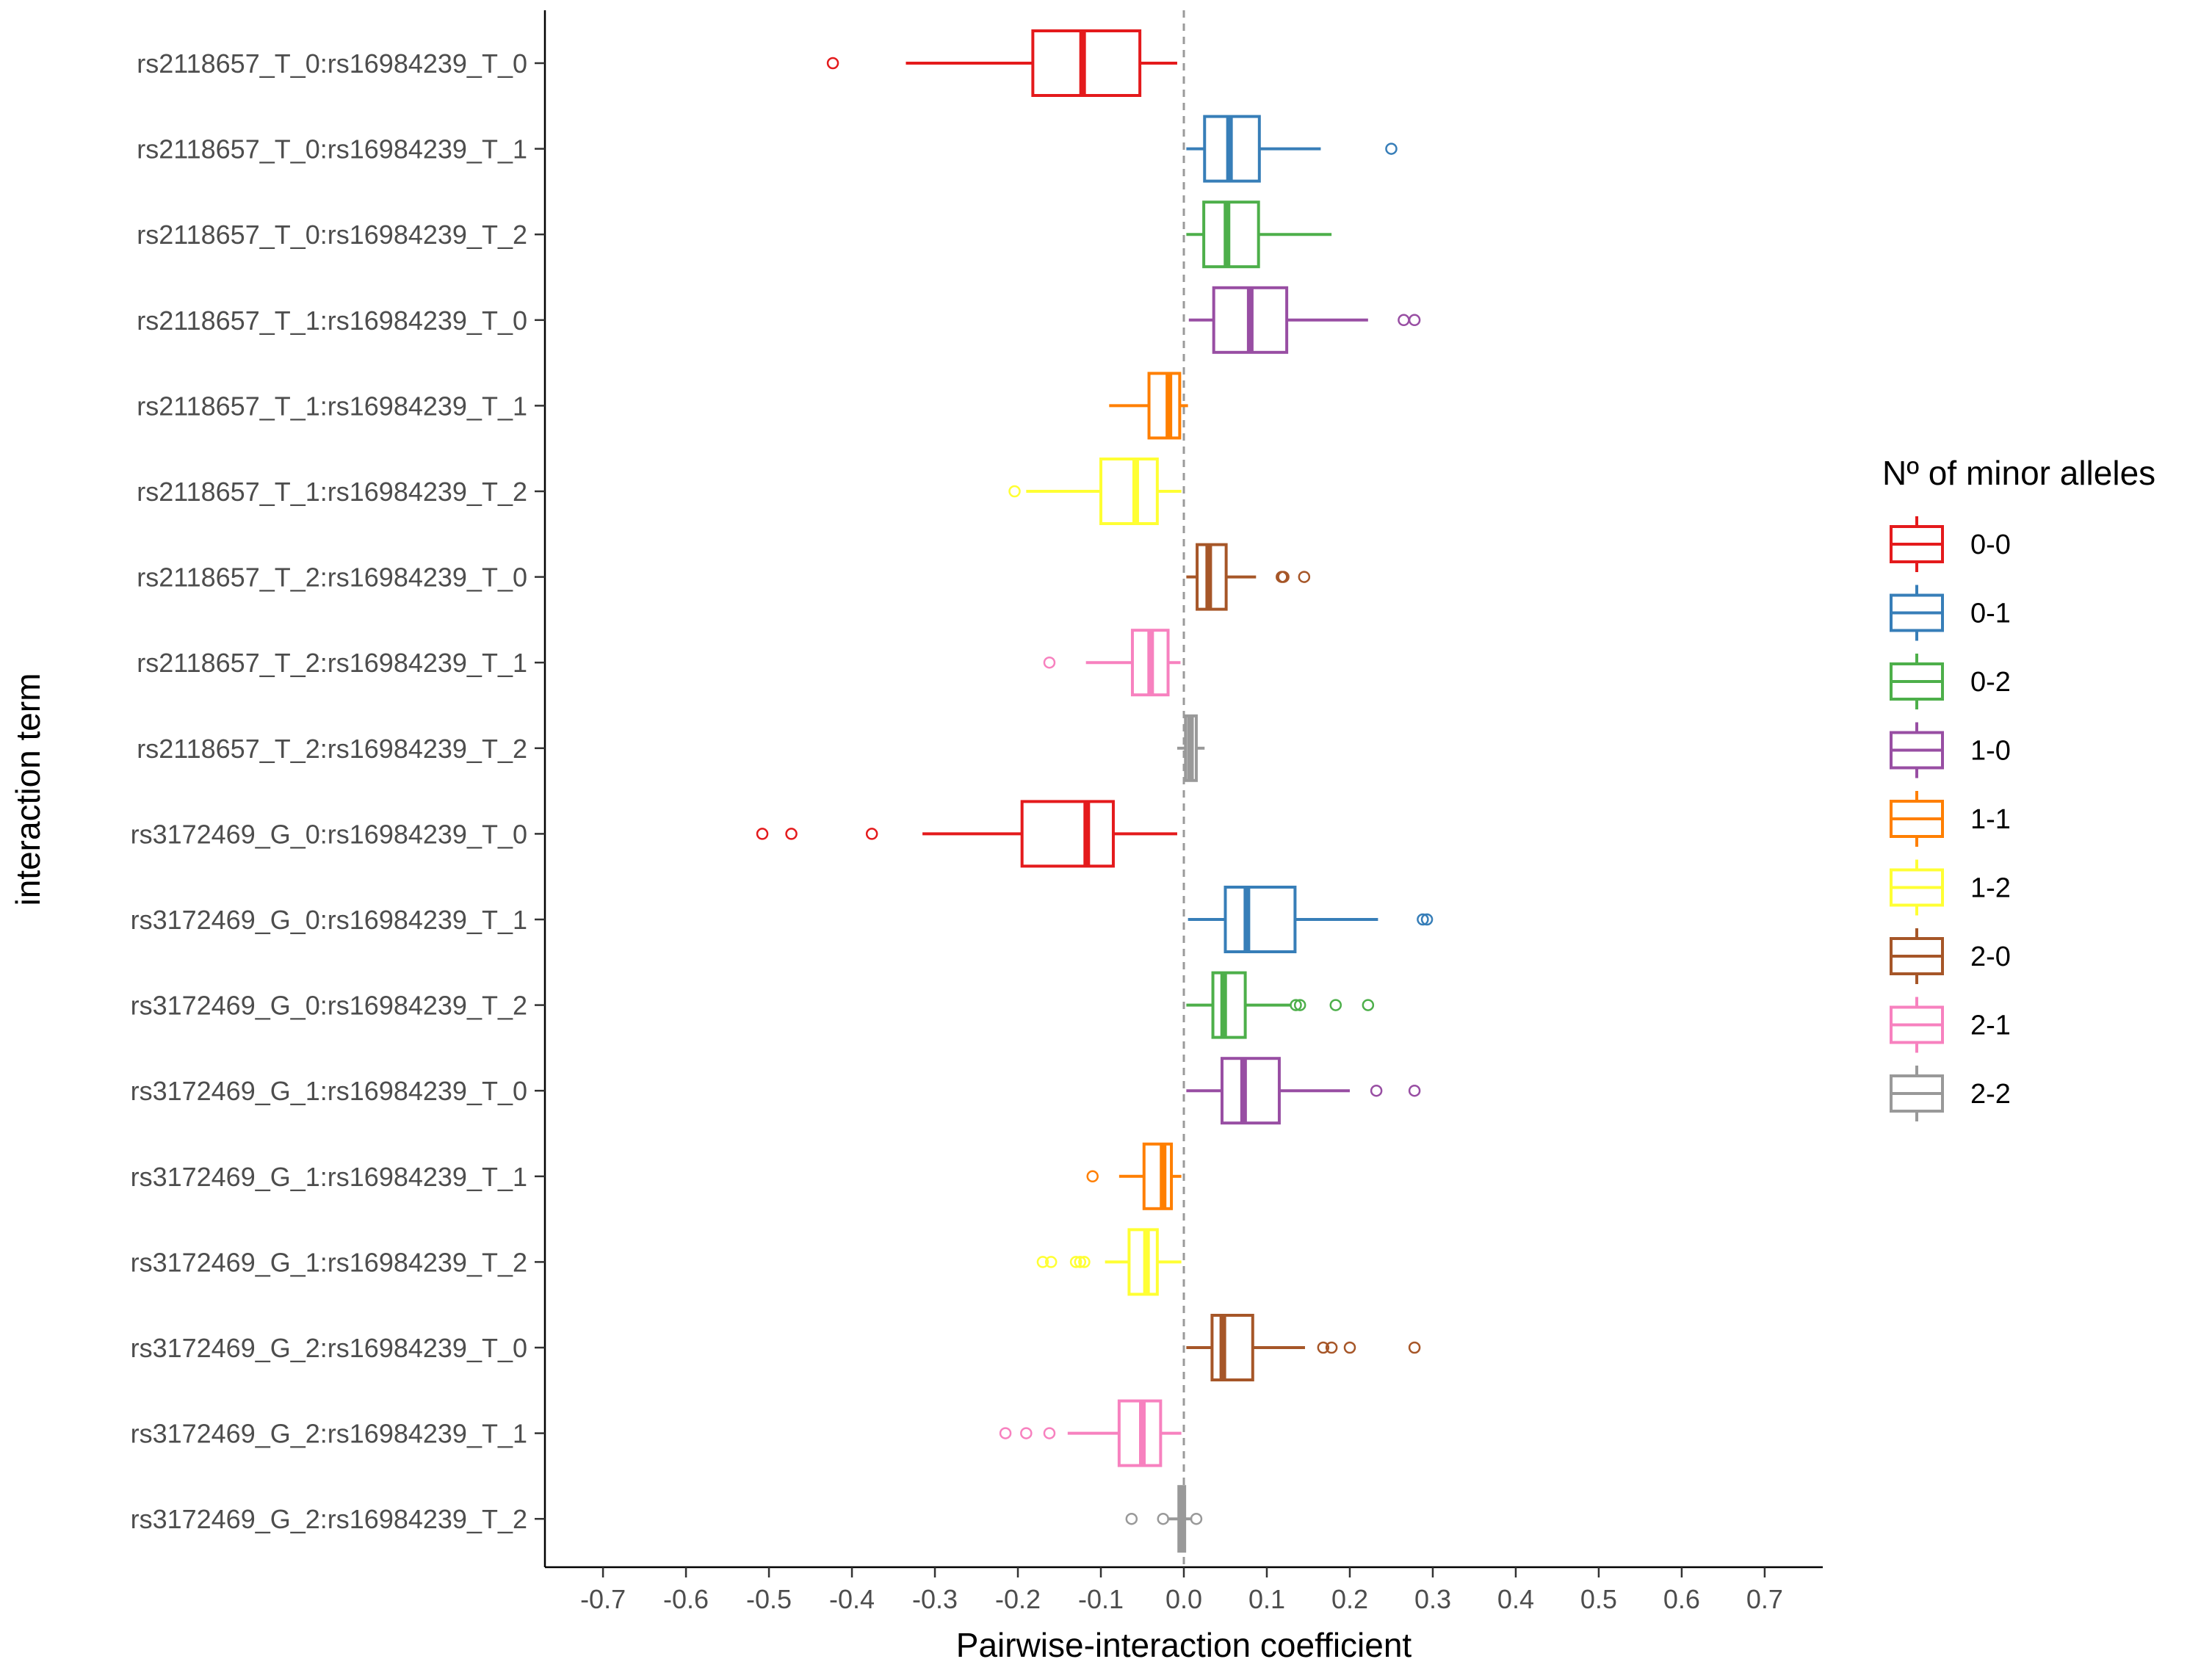 The width and height of the screenshot is (2212, 1670). What do you see at coordinates (1991, 544) in the screenshot?
I see `legend-label: 0-0` at bounding box center [1991, 544].